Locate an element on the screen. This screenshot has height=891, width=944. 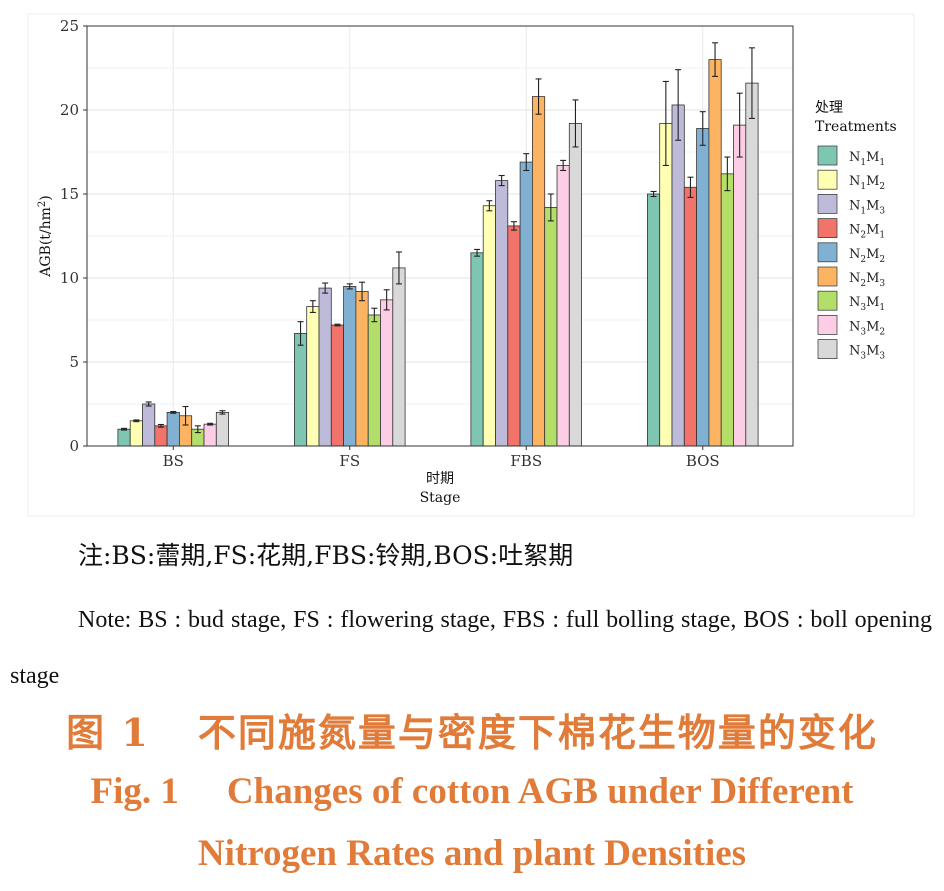
x-axis-title-zh: 时期 is located at coordinates (440, 479).